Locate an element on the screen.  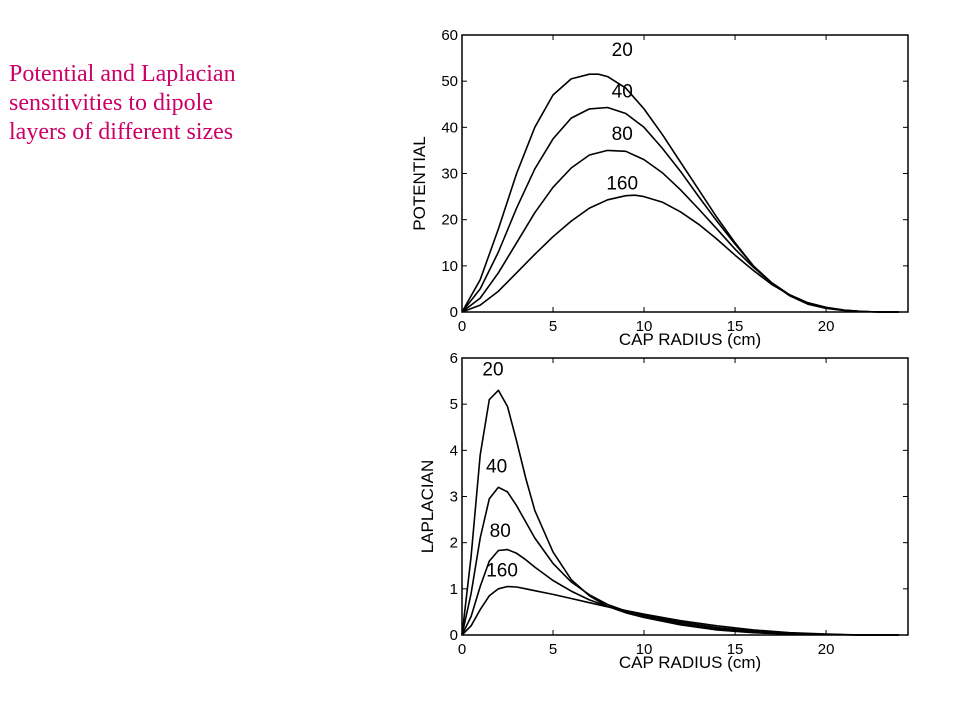
caption-line-3: layers of different sizes is located at coordinates (121, 132).